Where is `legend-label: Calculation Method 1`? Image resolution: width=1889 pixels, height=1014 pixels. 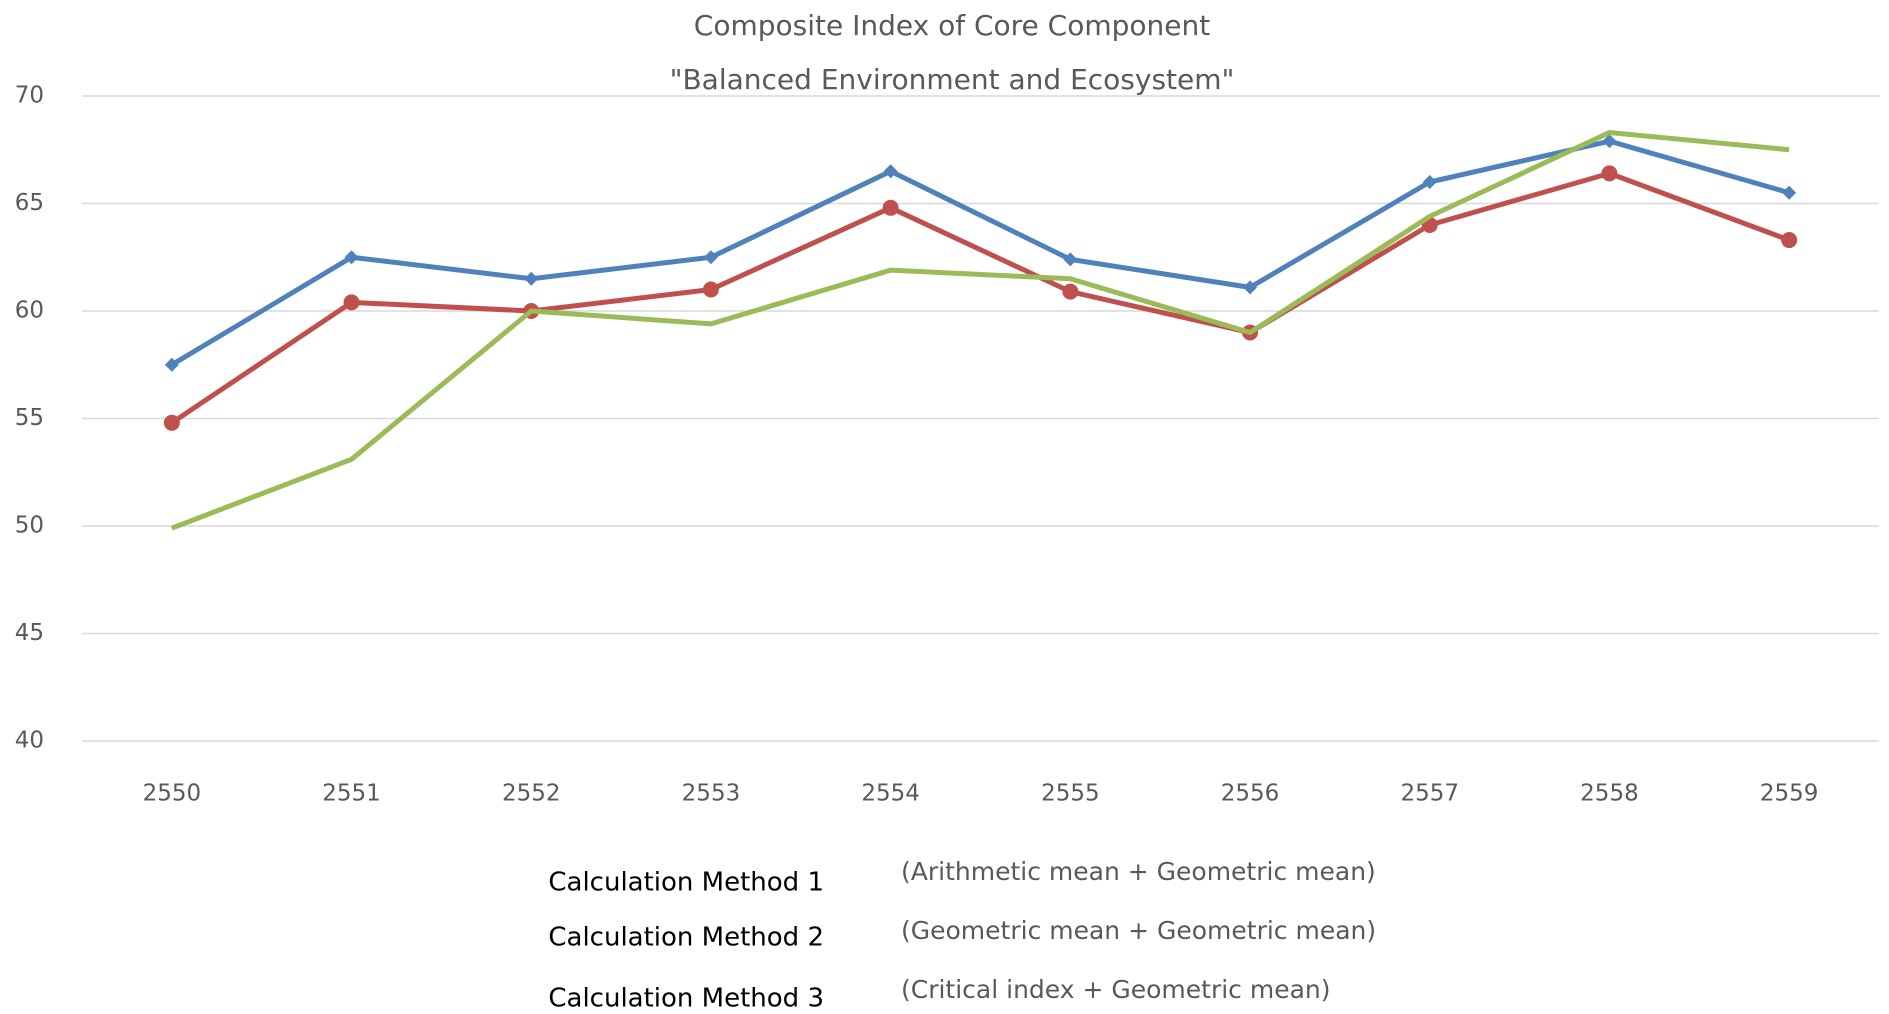
legend-label: Calculation Method 1 is located at coordinates (686, 883).